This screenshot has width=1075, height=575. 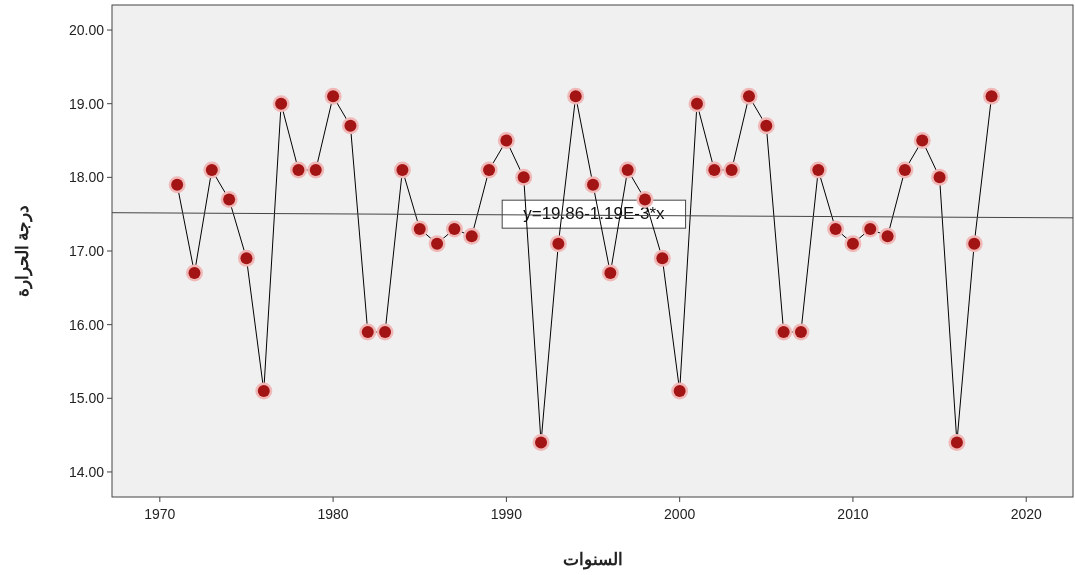 I want to click on x-tick-label: 1970, so click(x=160, y=514).